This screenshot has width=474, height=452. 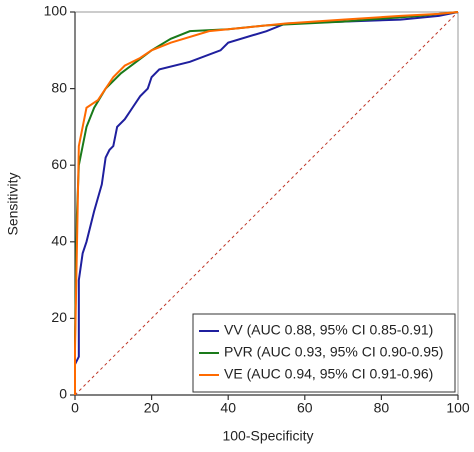 I want to click on x-tick-label: 80, so click(x=382, y=408).